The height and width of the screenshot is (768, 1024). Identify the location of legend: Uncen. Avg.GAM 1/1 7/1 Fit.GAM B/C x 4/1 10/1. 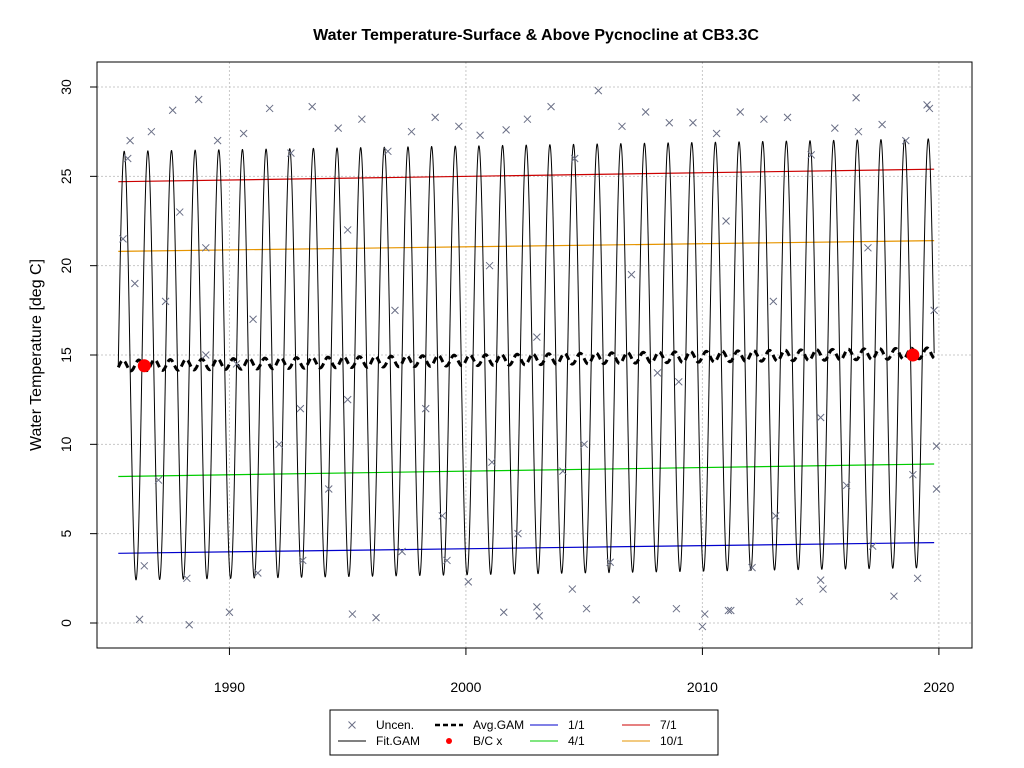
(524, 732).